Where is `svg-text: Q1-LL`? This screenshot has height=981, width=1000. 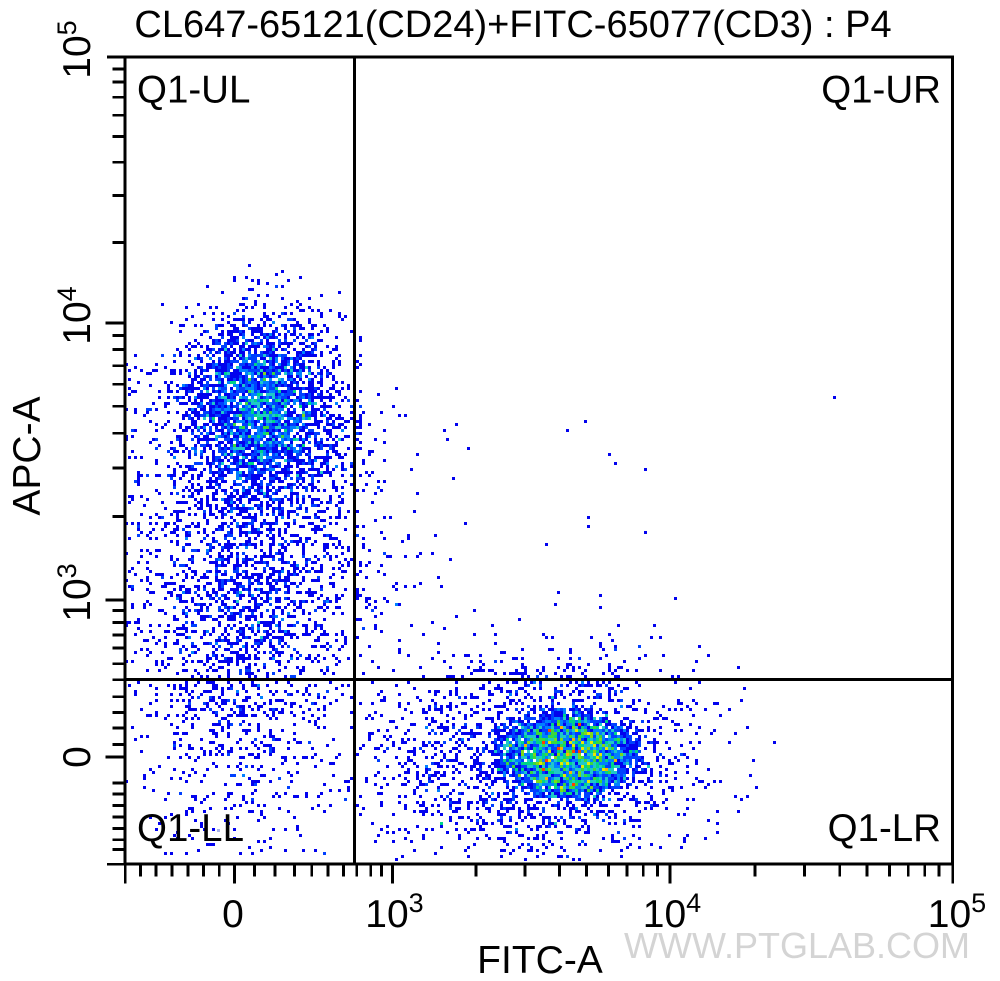
svg-text: Q1-LL is located at coordinates (190, 828).